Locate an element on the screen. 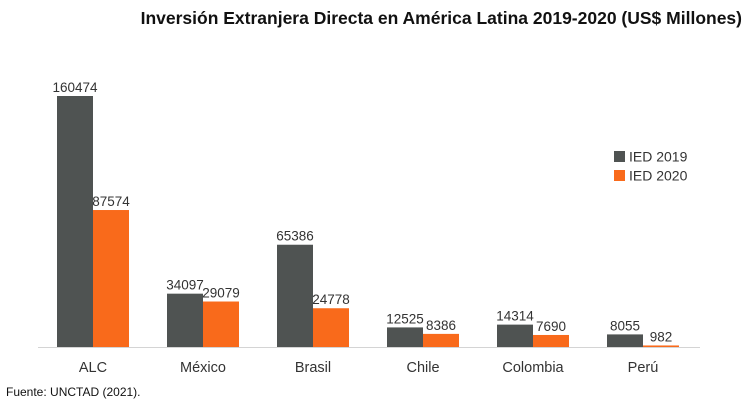 The image size is (750, 412). data-label: 982 is located at coordinates (661, 336).